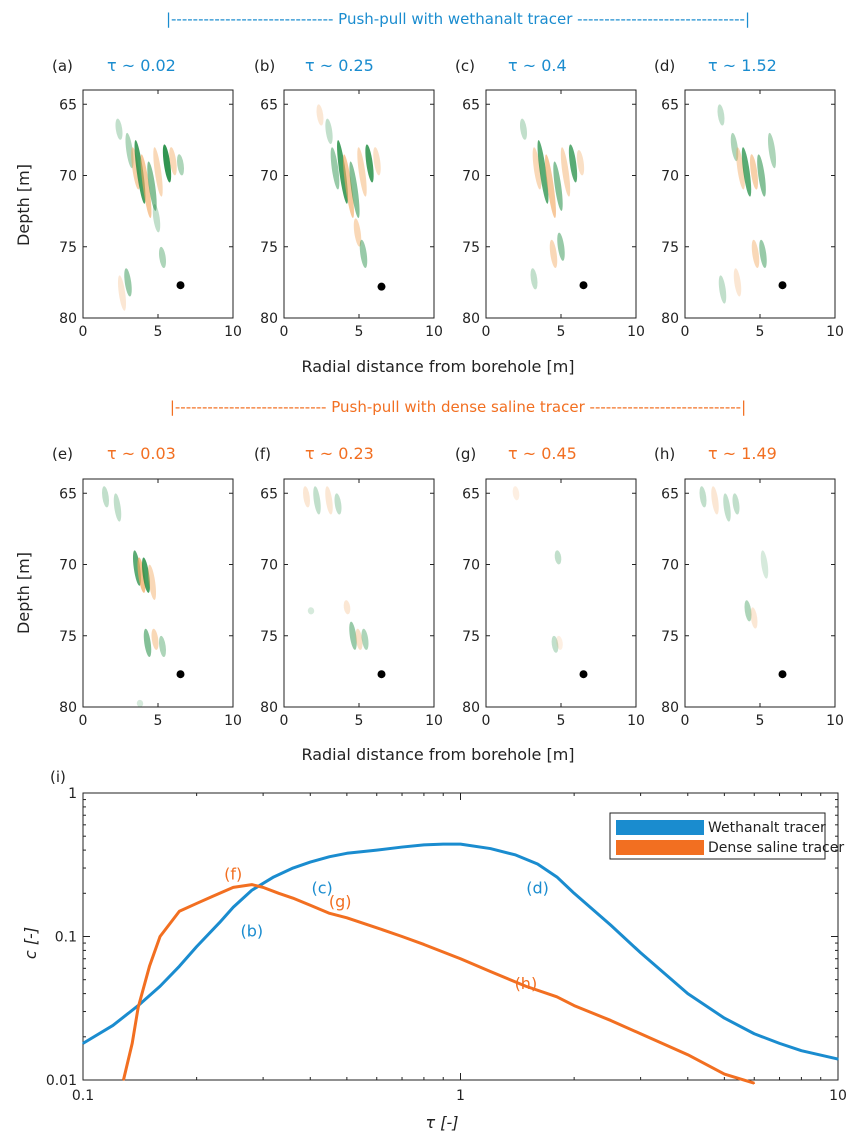 The height and width of the screenshot is (1136, 851). I want to click on panel-h: 0 5 10 65 70 75 80, so click(752, 603).